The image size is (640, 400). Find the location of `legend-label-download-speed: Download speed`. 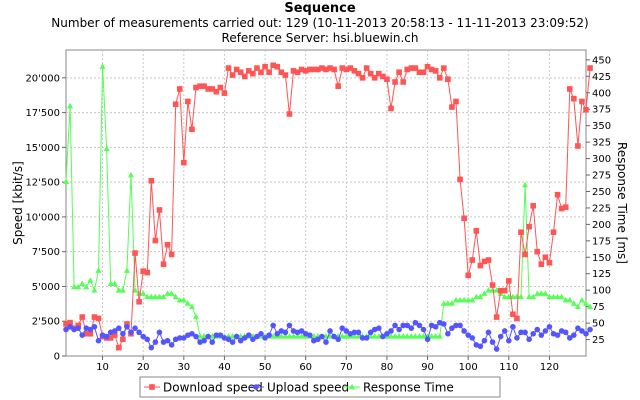

legend-label-download-speed: Download speed is located at coordinates (213, 388).